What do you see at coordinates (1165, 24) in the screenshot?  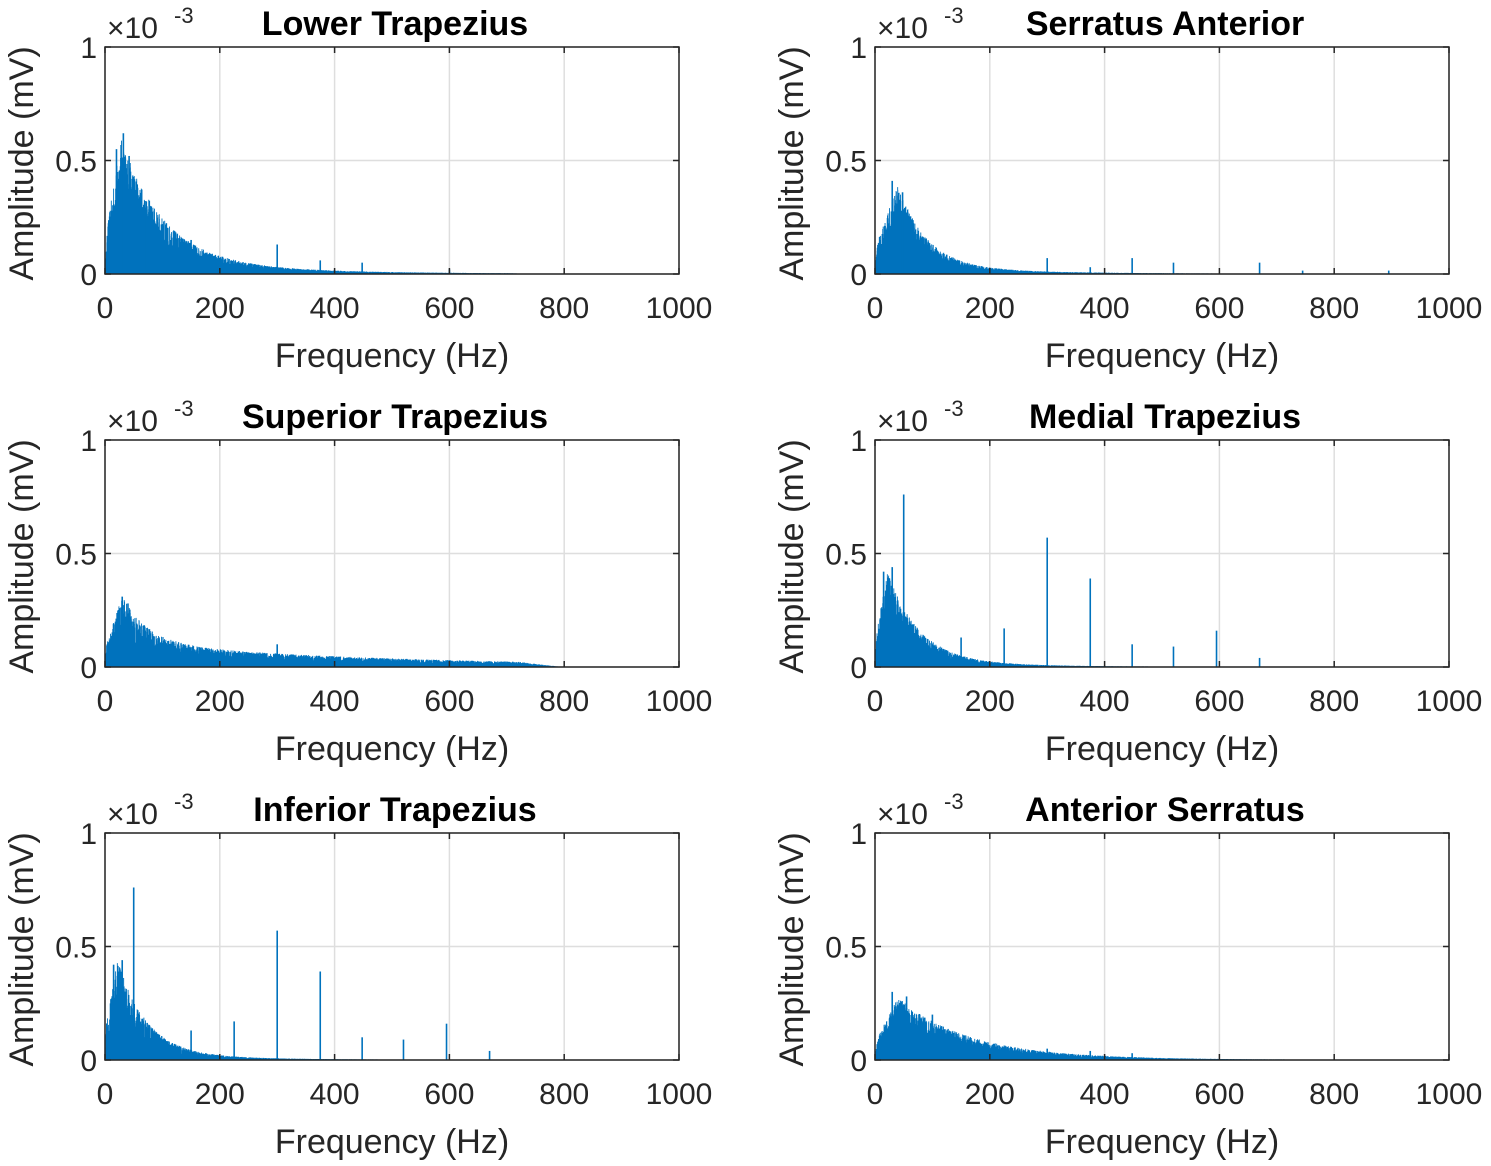 I see `subplot-title: Serratus Anterior` at bounding box center [1165, 24].